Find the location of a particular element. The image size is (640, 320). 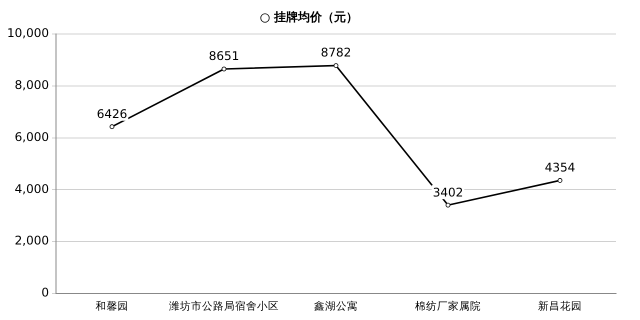

data-label: 6426 is located at coordinates (112, 113).